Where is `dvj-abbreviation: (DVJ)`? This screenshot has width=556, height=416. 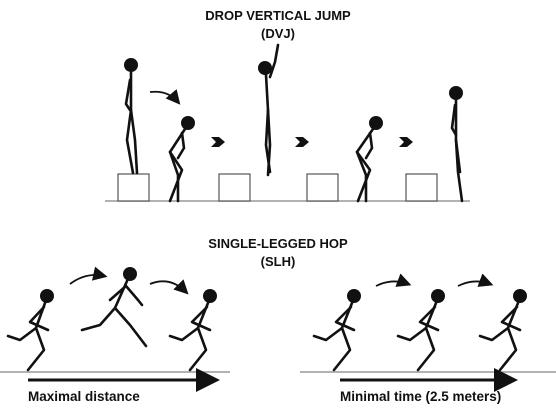 dvj-abbreviation: (DVJ) is located at coordinates (278, 33).